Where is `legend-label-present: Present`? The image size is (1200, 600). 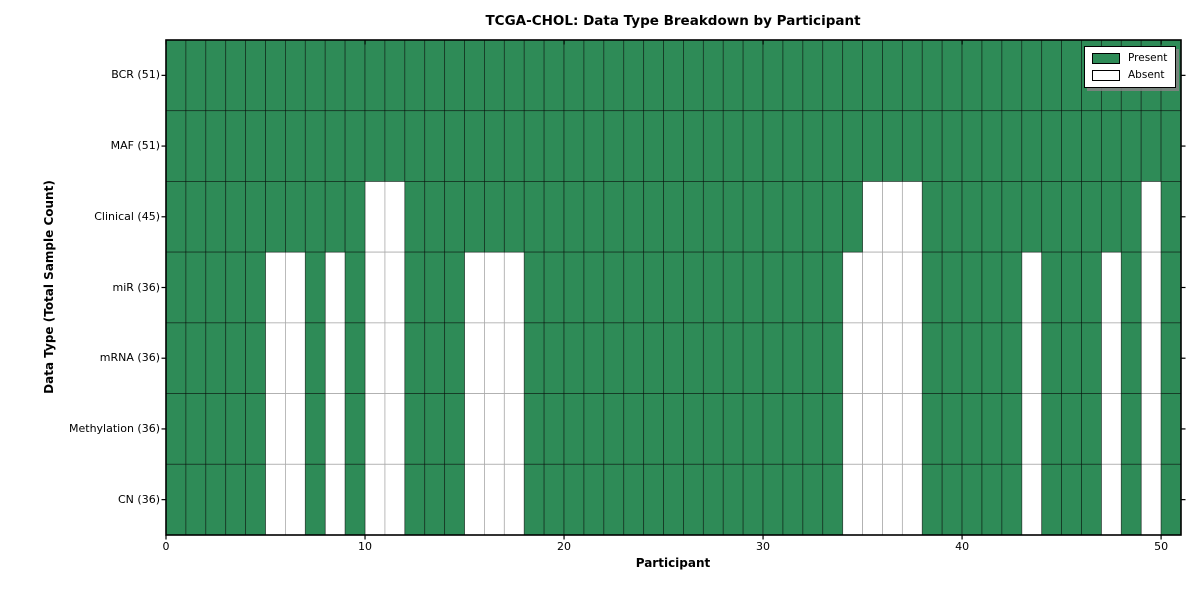 legend-label-present: Present is located at coordinates (1148, 58).